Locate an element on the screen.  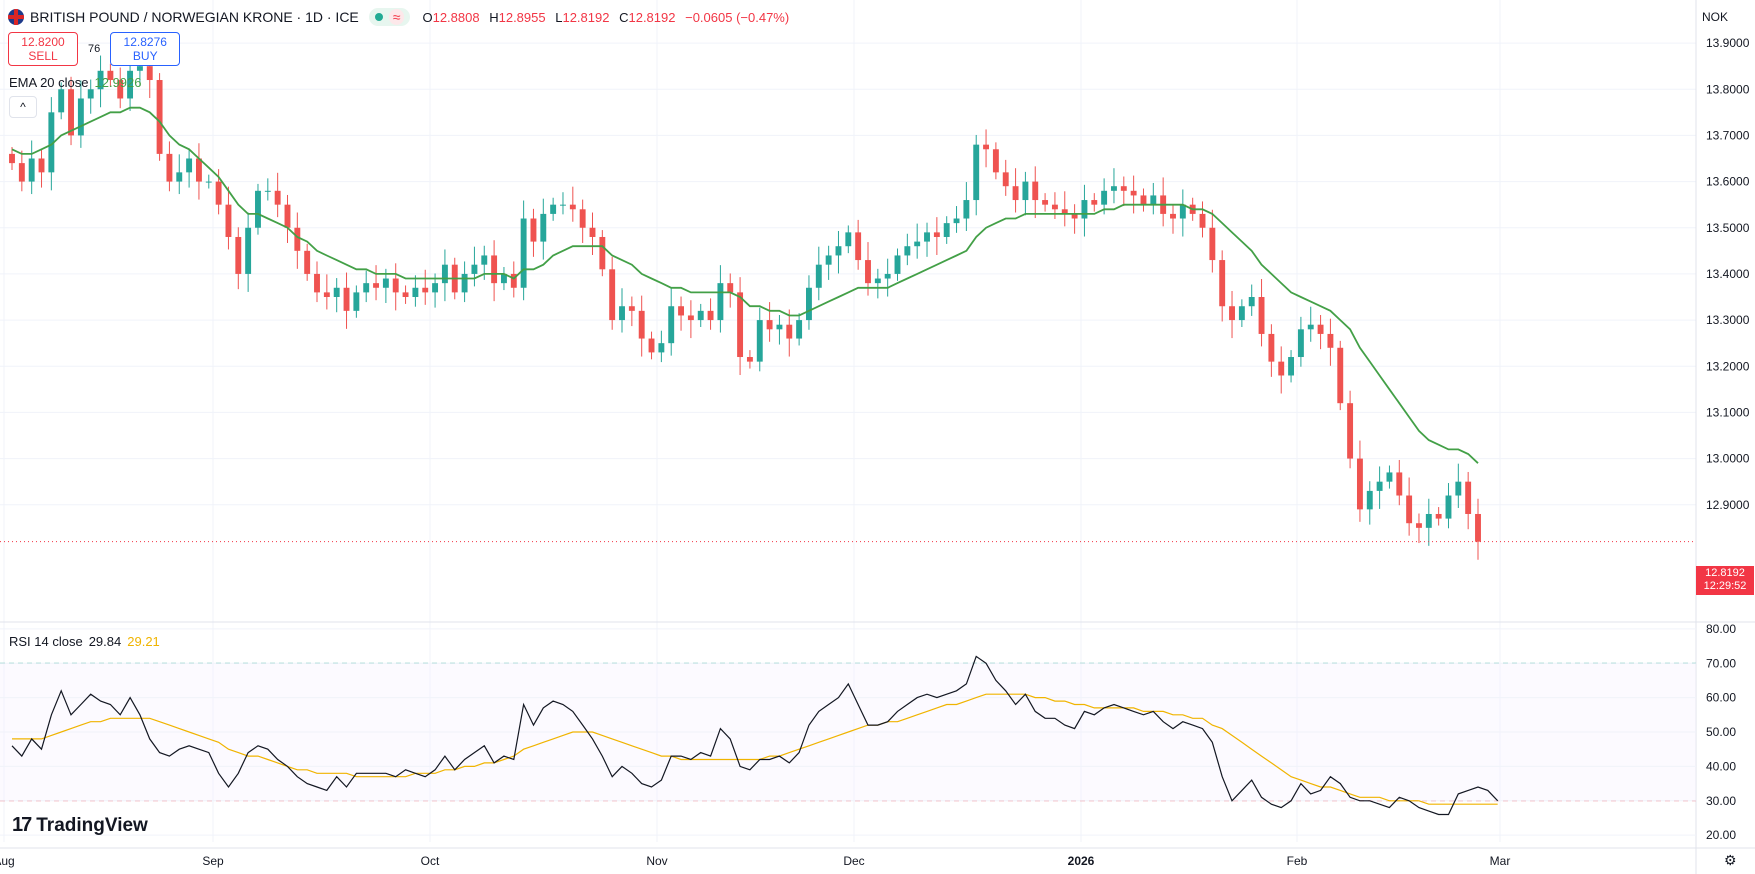
collapse-legend-button: ^ is located at coordinates (23, 107).